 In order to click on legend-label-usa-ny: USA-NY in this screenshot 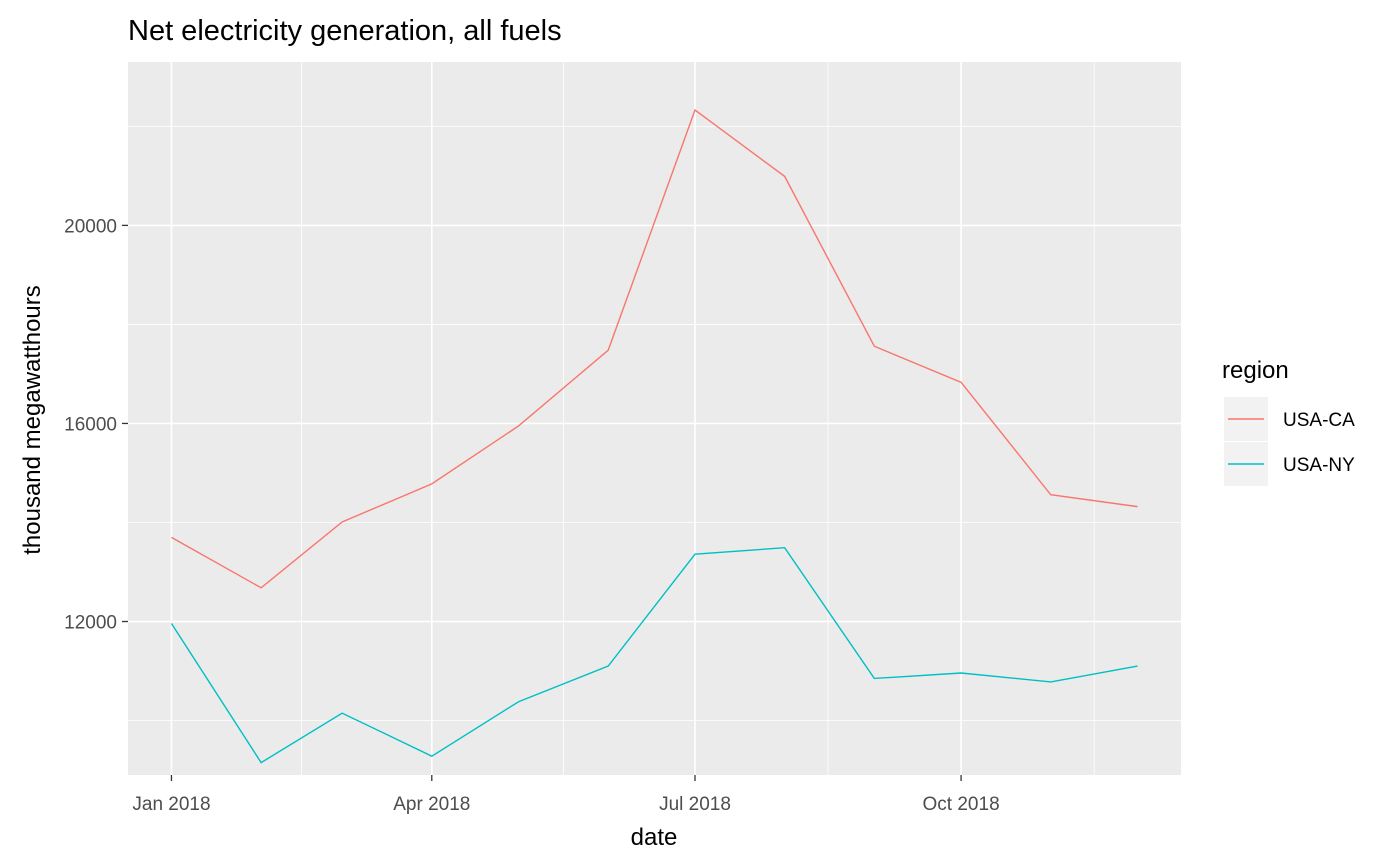, I will do `click(1319, 465)`.